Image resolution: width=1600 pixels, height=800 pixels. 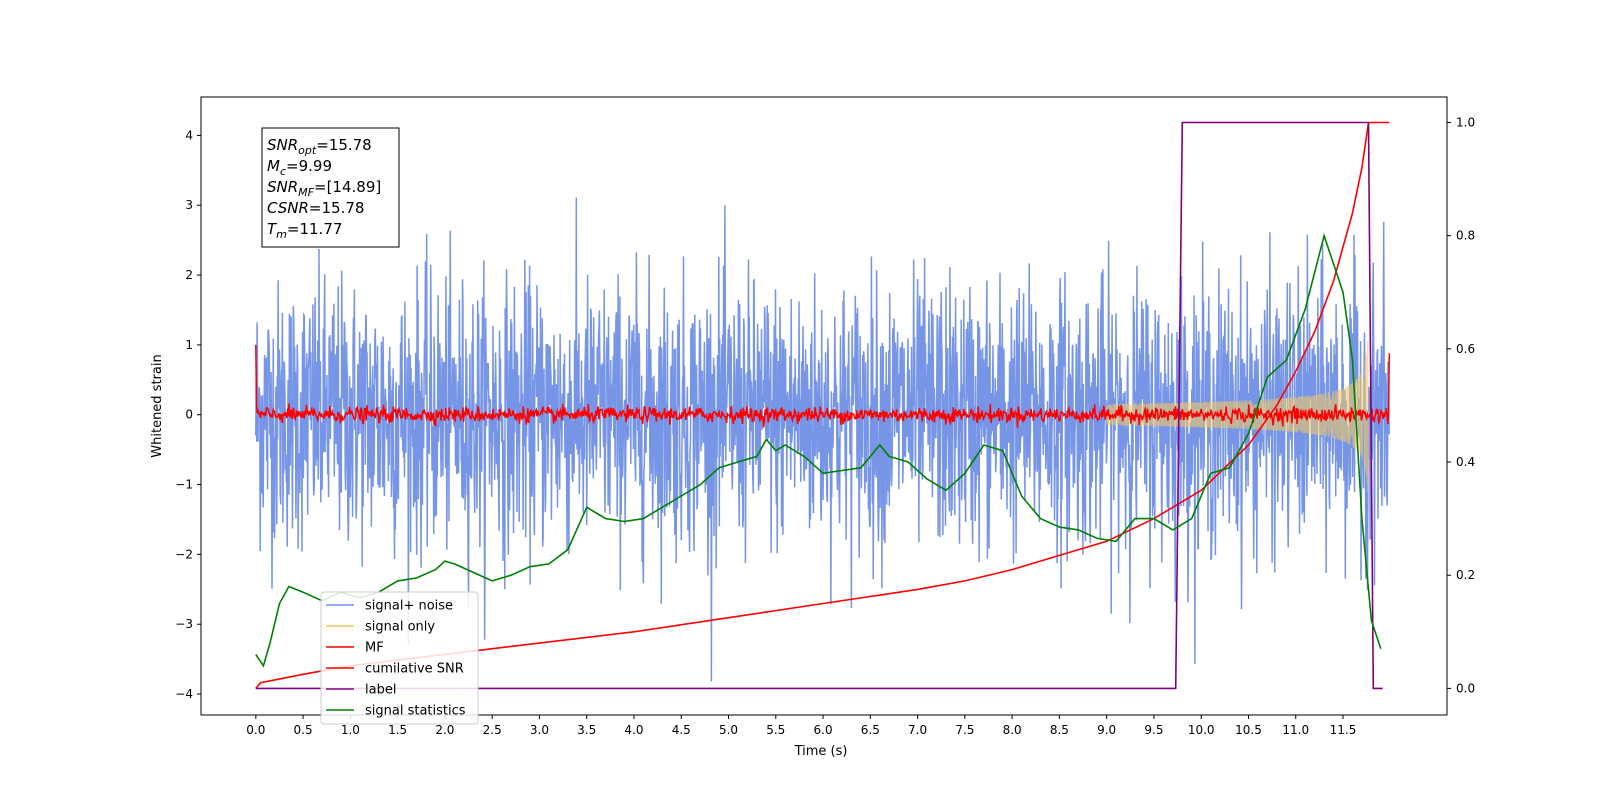 I want to click on x-tick-label: 1.0, so click(x=350, y=730).